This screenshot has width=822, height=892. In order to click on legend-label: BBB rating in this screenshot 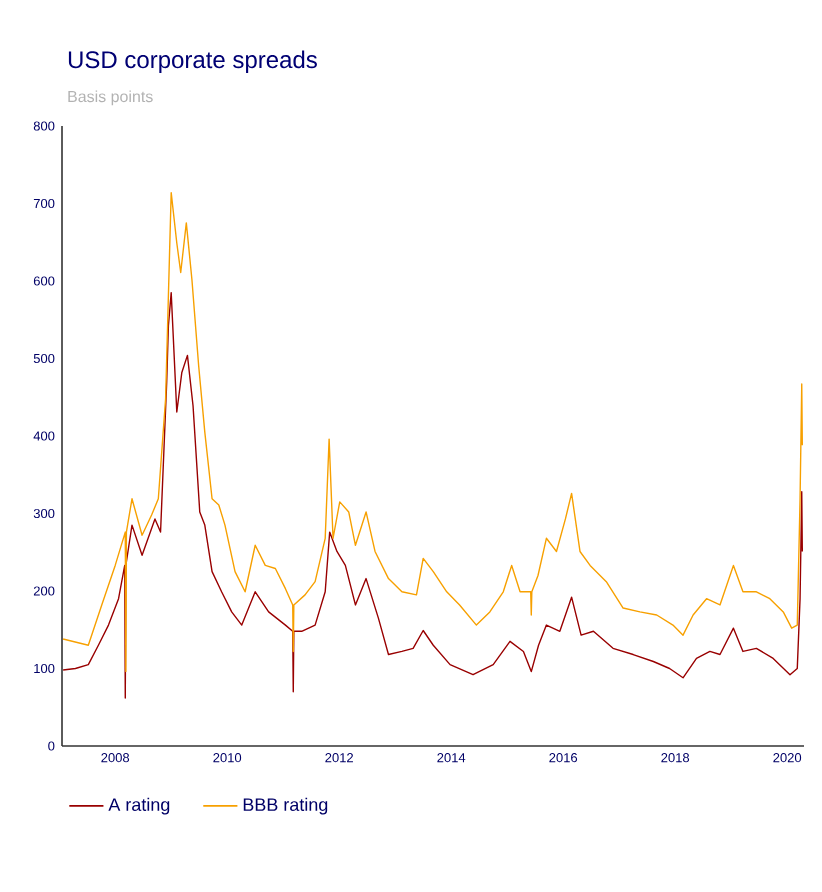, I will do `click(285, 806)`.